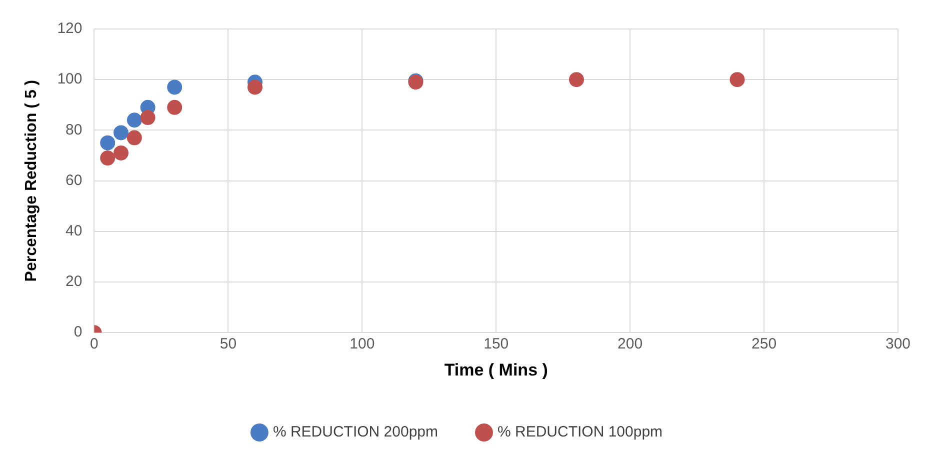 The image size is (936, 464). Describe the element at coordinates (74, 180) in the screenshot. I see `y-tick-label: 60` at that location.